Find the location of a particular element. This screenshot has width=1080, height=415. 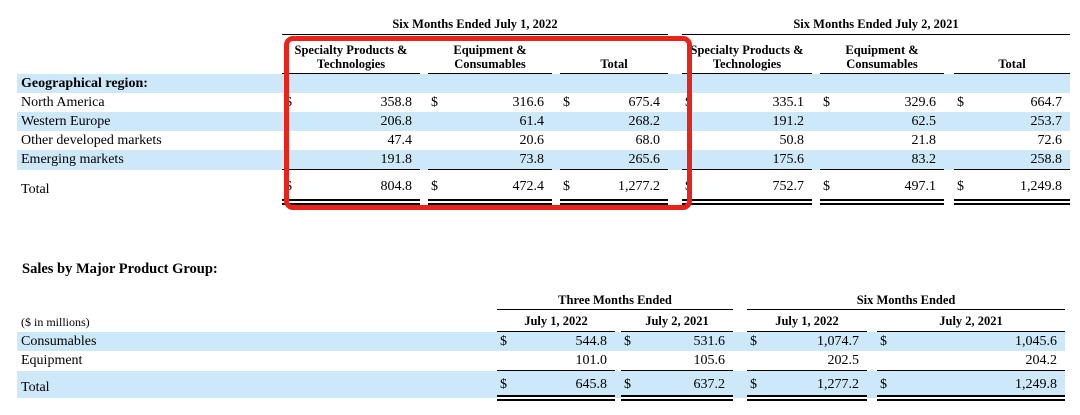

cell: 105.6 is located at coordinates (677, 361).